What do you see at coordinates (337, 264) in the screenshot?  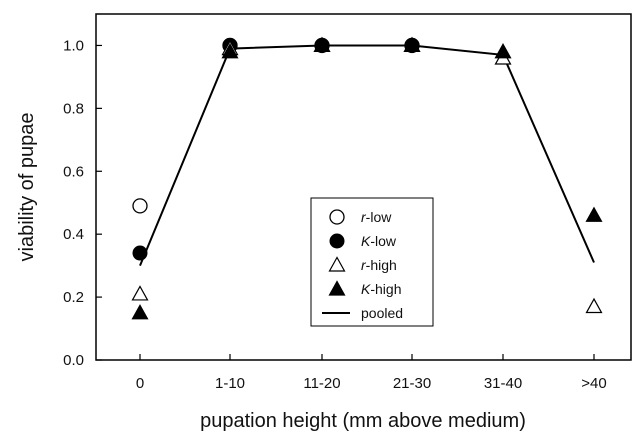 I see `legend-swatch-r-high` at bounding box center [337, 264].